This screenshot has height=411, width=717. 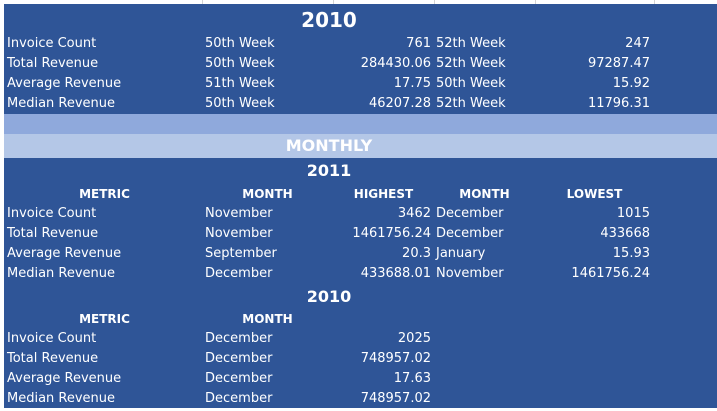 What do you see at coordinates (412, 378) in the screenshot?
I see `monthly-2010-value-cell: 17.63` at bounding box center [412, 378].